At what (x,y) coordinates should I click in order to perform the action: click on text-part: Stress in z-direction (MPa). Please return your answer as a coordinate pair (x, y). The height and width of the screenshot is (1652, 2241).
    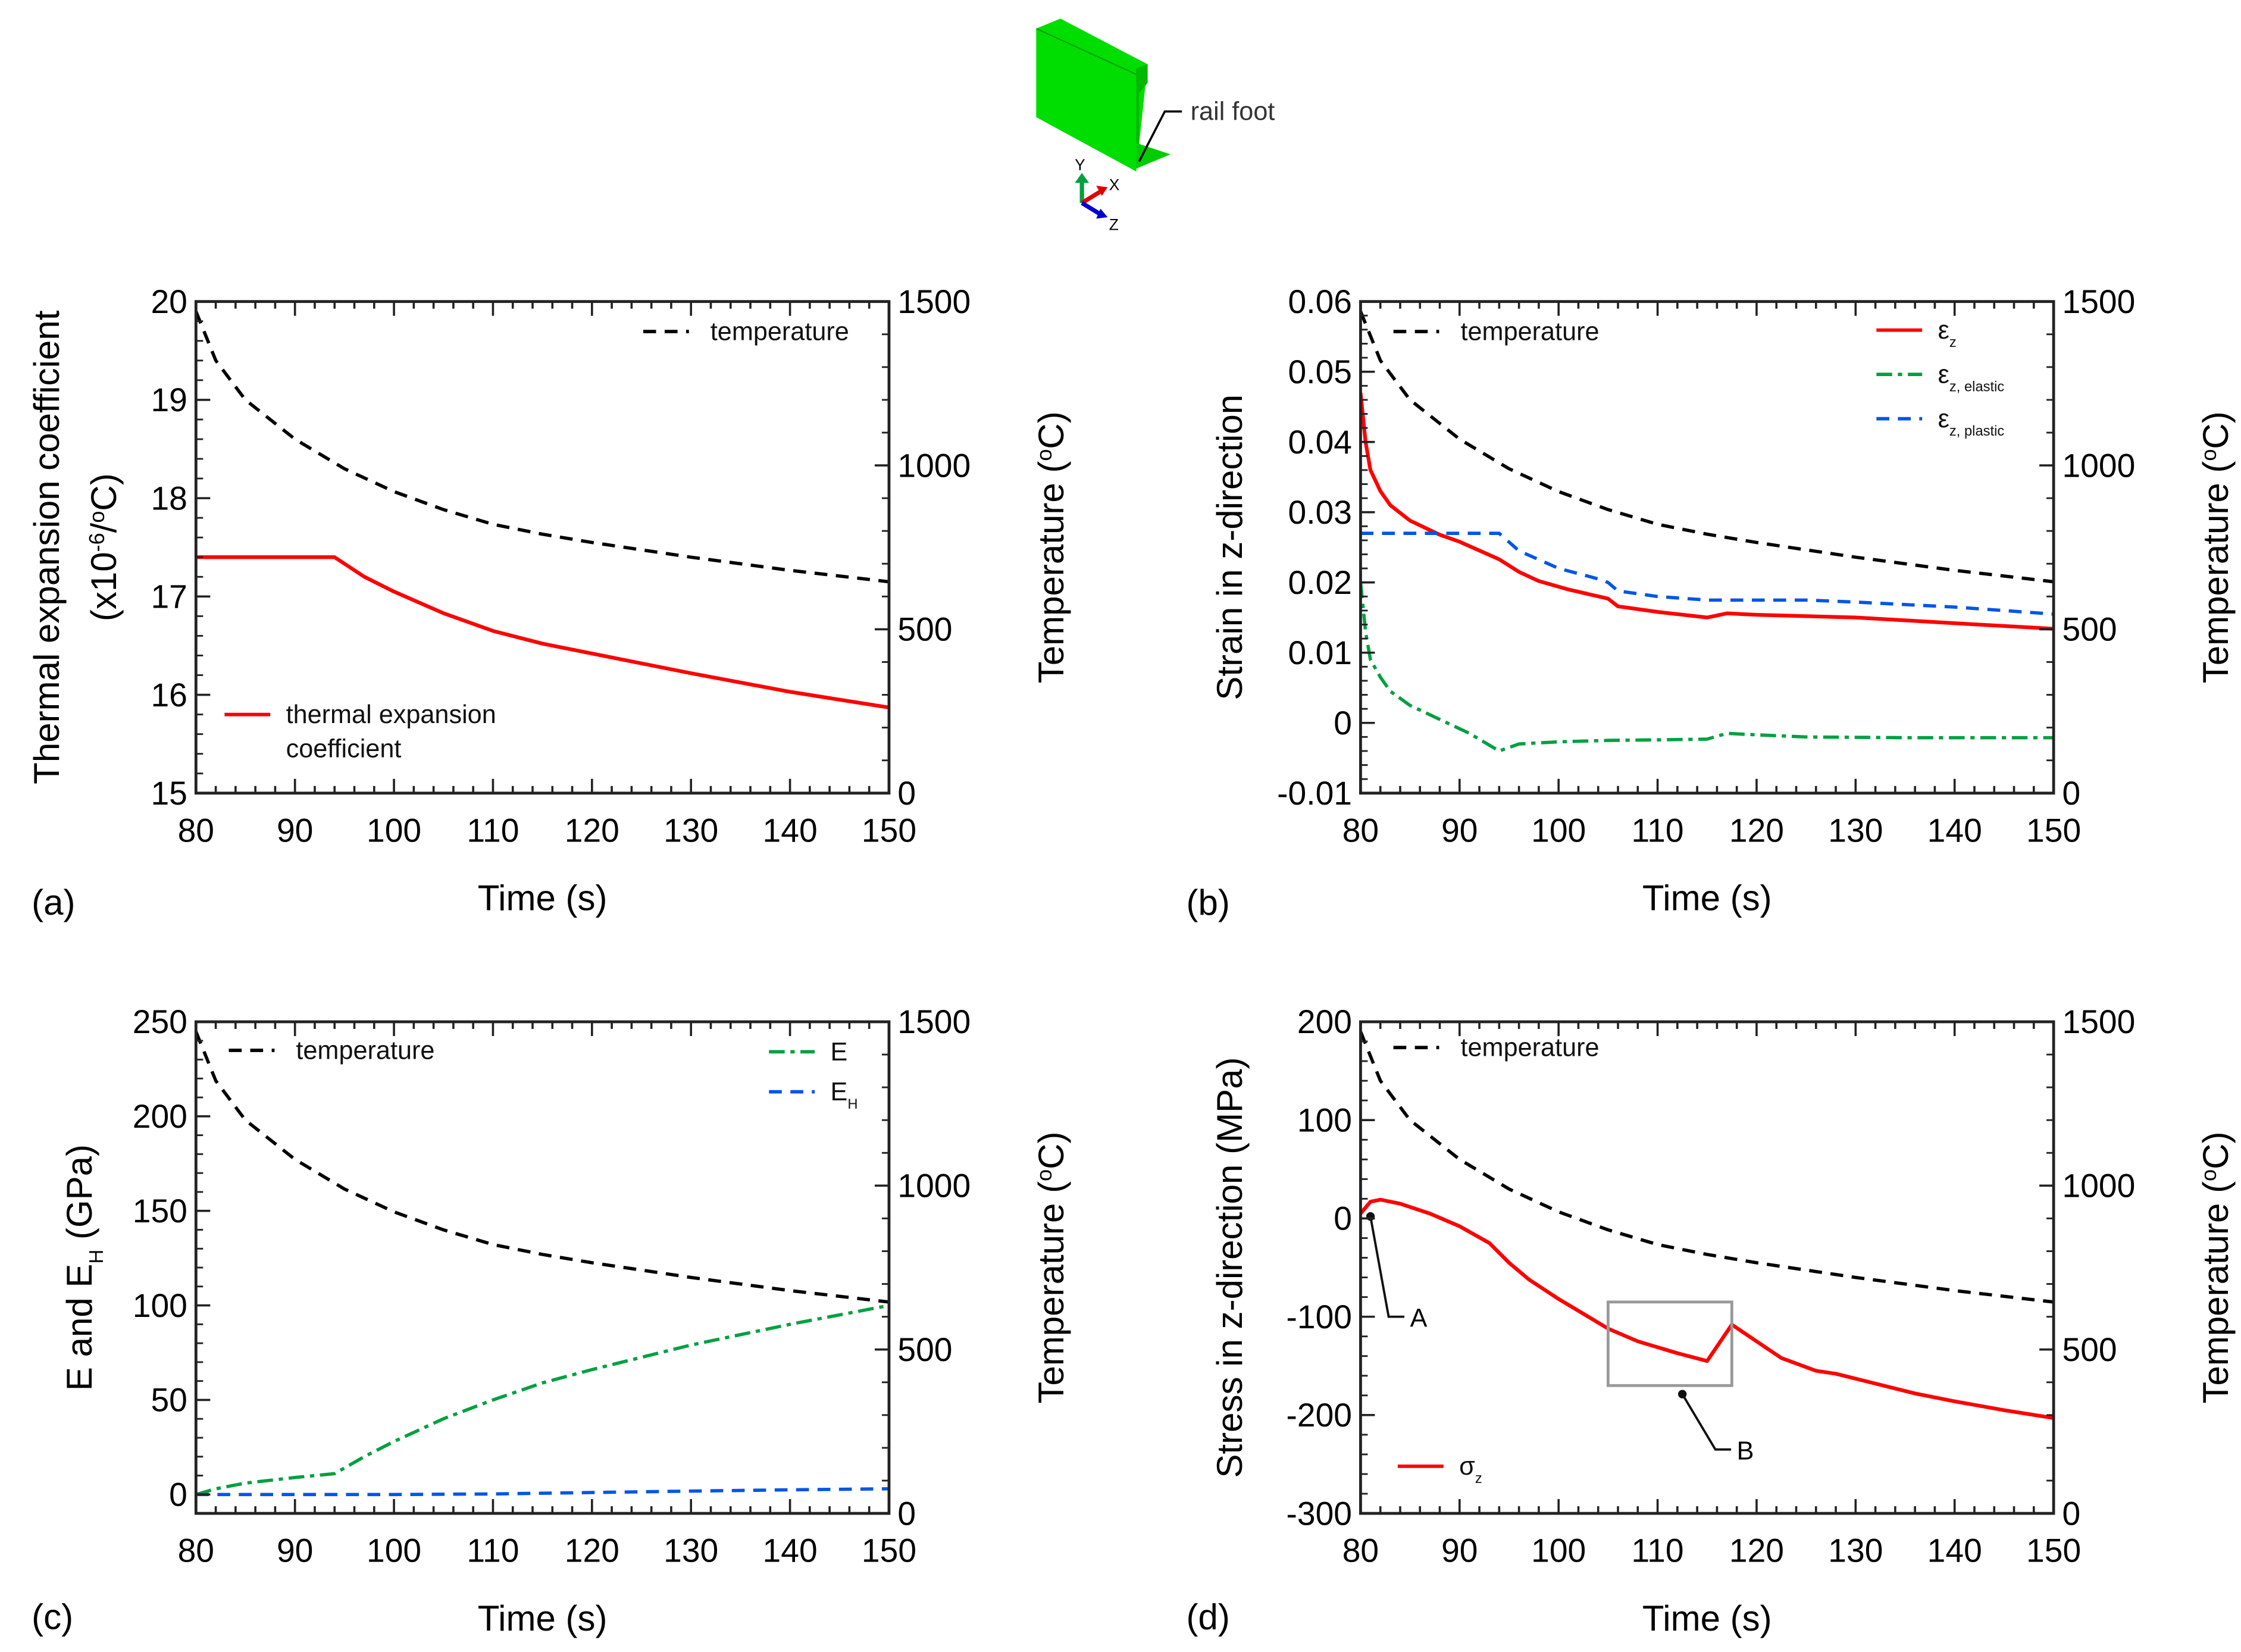
    Looking at the image, I should click on (1230, 1268).